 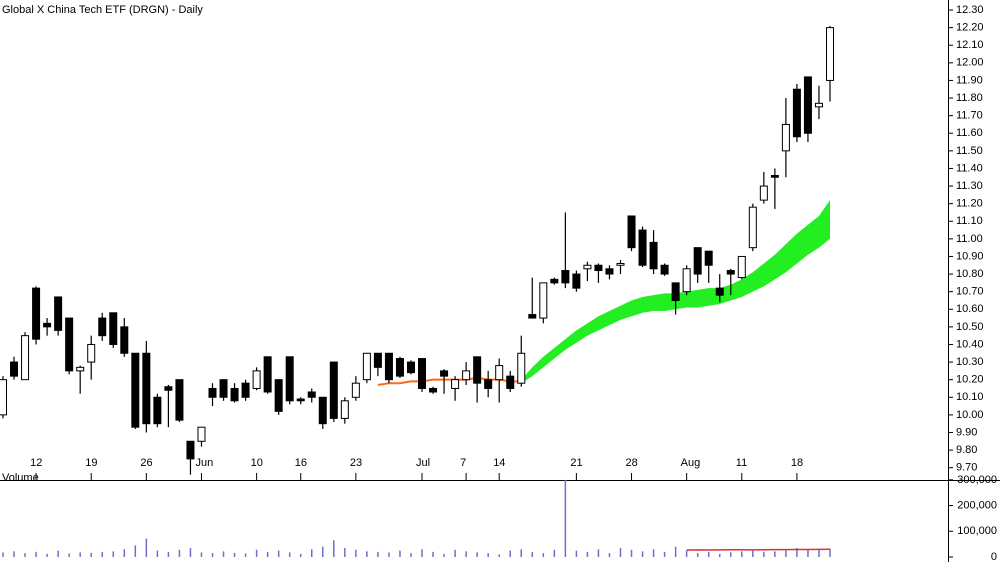 What do you see at coordinates (970, 63) in the screenshot?
I see `y-tick-label: 12.00` at bounding box center [970, 63].